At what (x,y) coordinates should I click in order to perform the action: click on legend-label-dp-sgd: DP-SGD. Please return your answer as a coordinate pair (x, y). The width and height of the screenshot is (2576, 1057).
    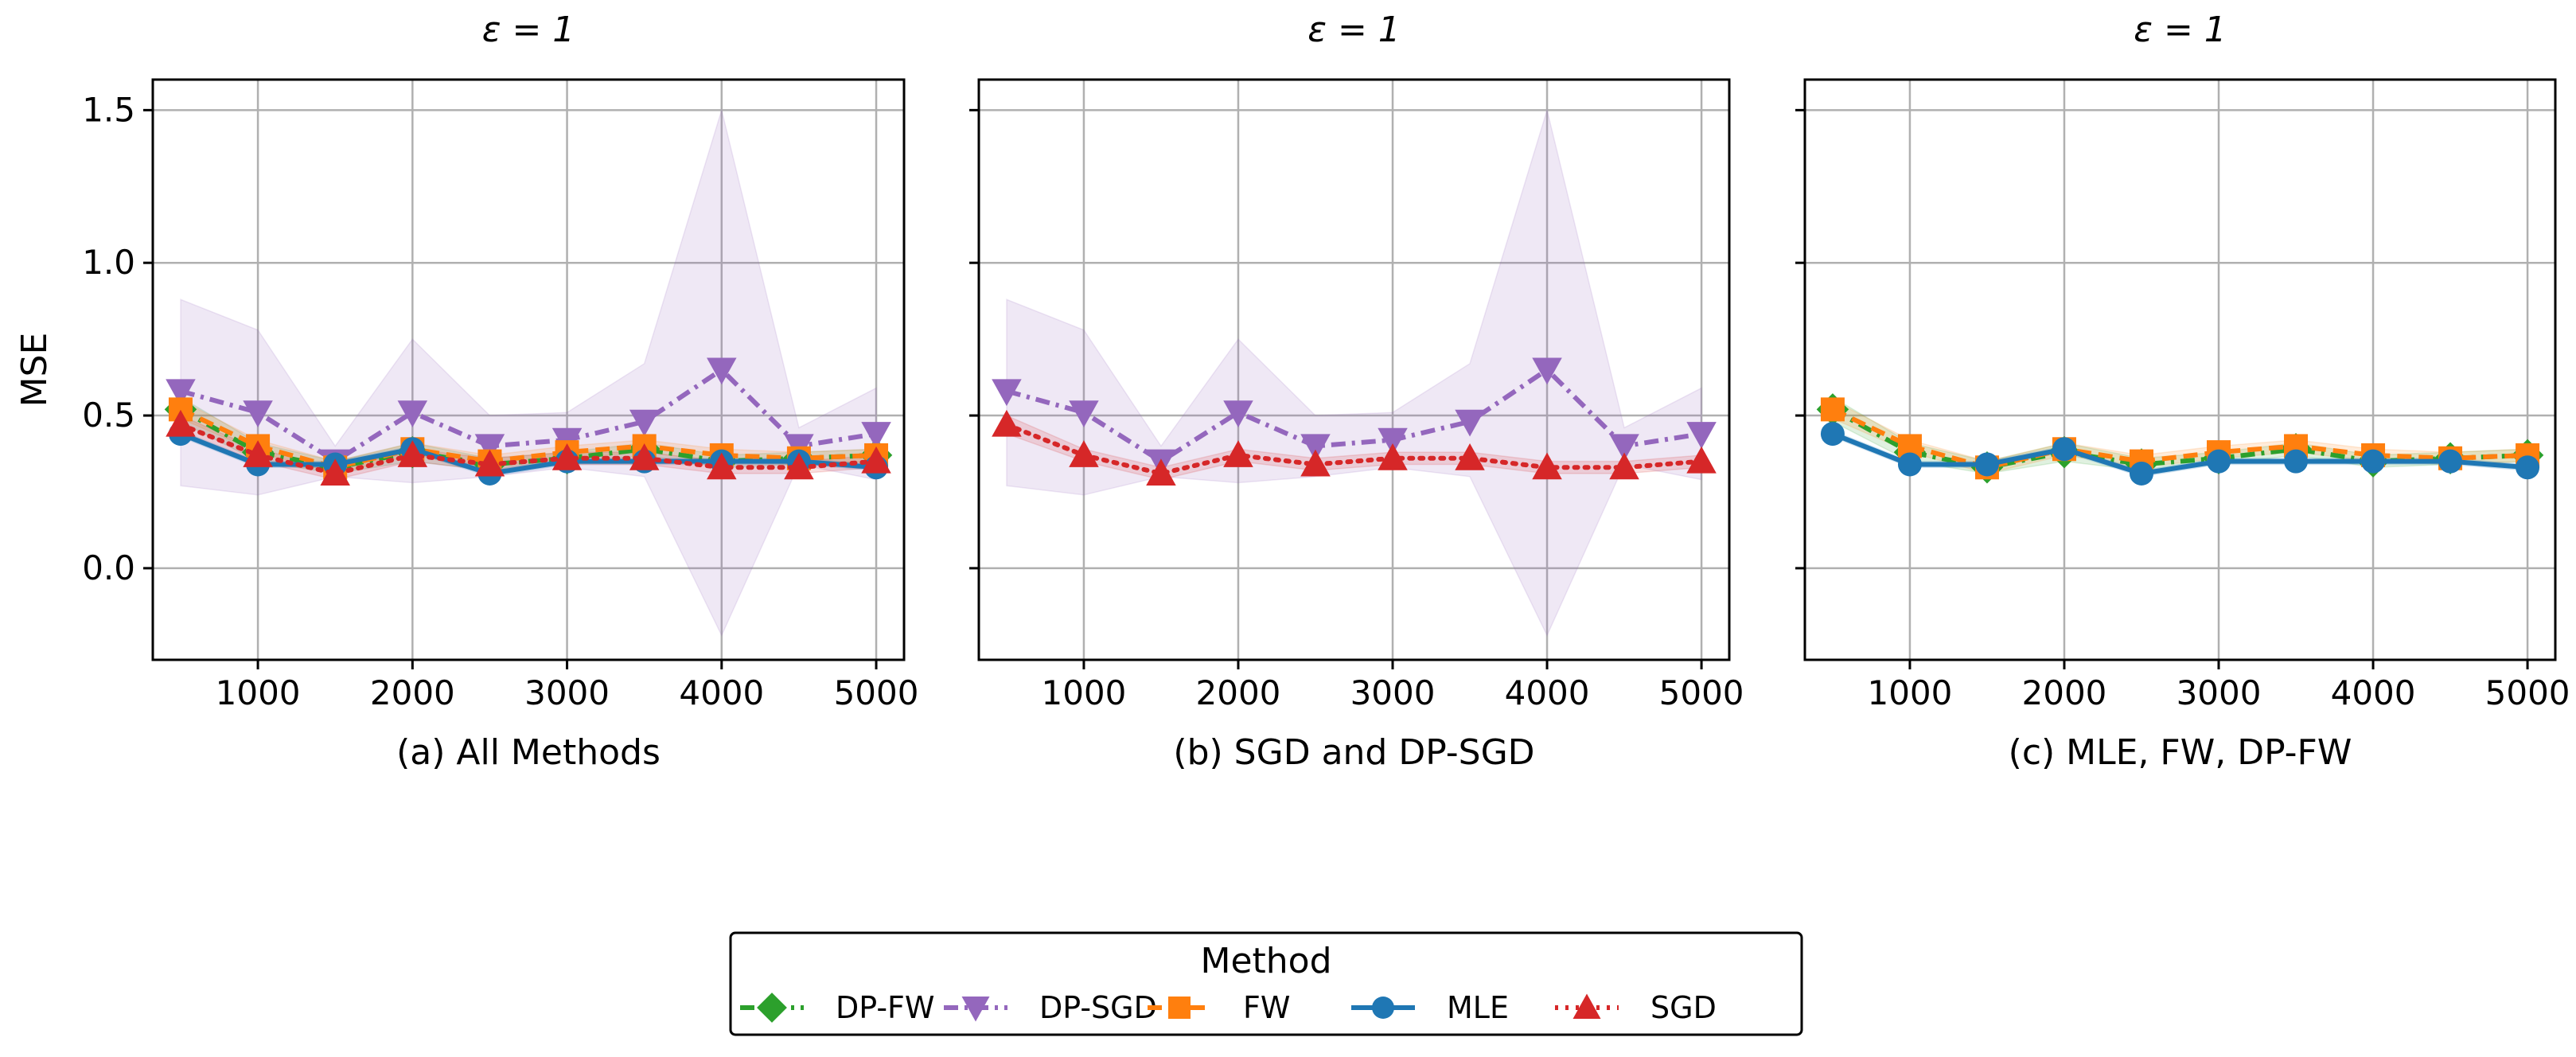
    Looking at the image, I should click on (1098, 1007).